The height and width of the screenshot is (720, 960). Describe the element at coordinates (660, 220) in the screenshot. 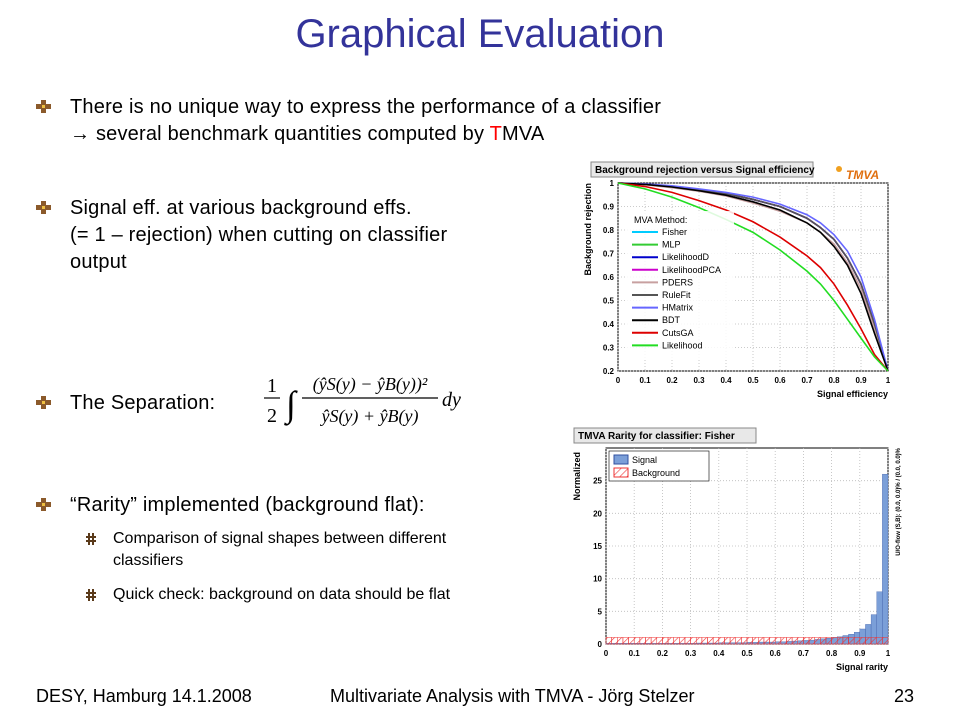

I see `legend-title: MVA Method:` at that location.